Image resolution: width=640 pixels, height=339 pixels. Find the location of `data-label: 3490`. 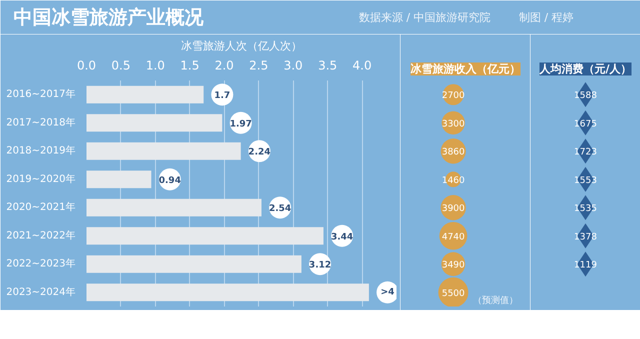

data-label: 3490 is located at coordinates (454, 265).